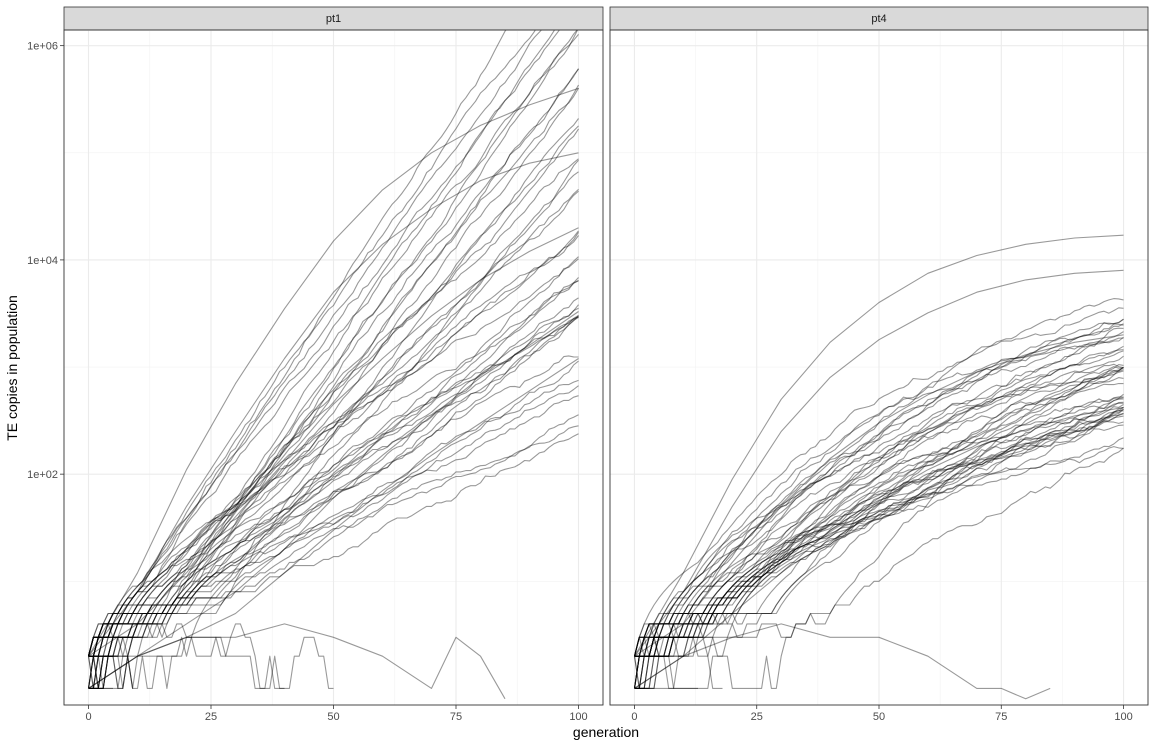 This screenshot has height=747, width=1156. Describe the element at coordinates (333, 19) in the screenshot. I see `strip-label: pt1` at that location.